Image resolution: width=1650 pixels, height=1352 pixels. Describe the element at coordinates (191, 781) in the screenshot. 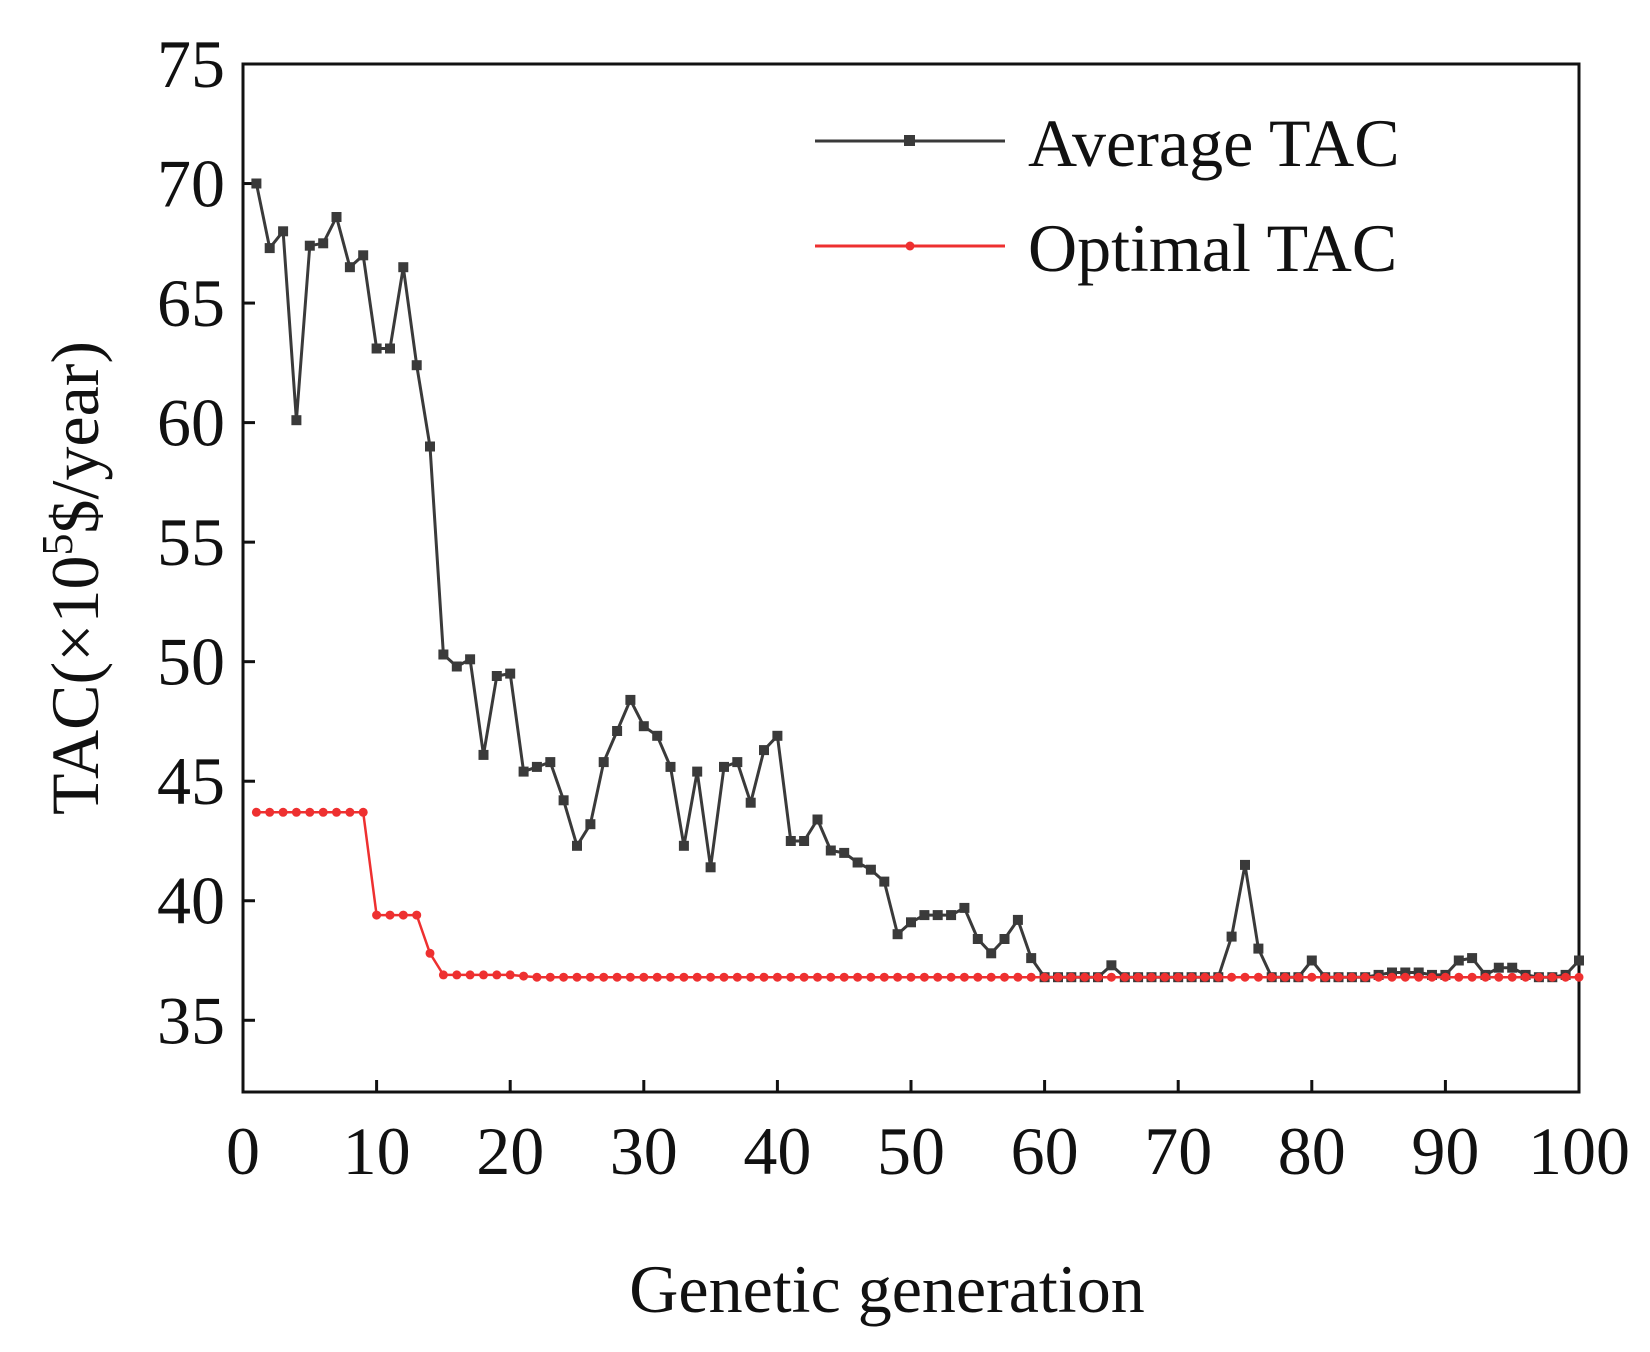

I see `y-tick-label: 45` at that location.